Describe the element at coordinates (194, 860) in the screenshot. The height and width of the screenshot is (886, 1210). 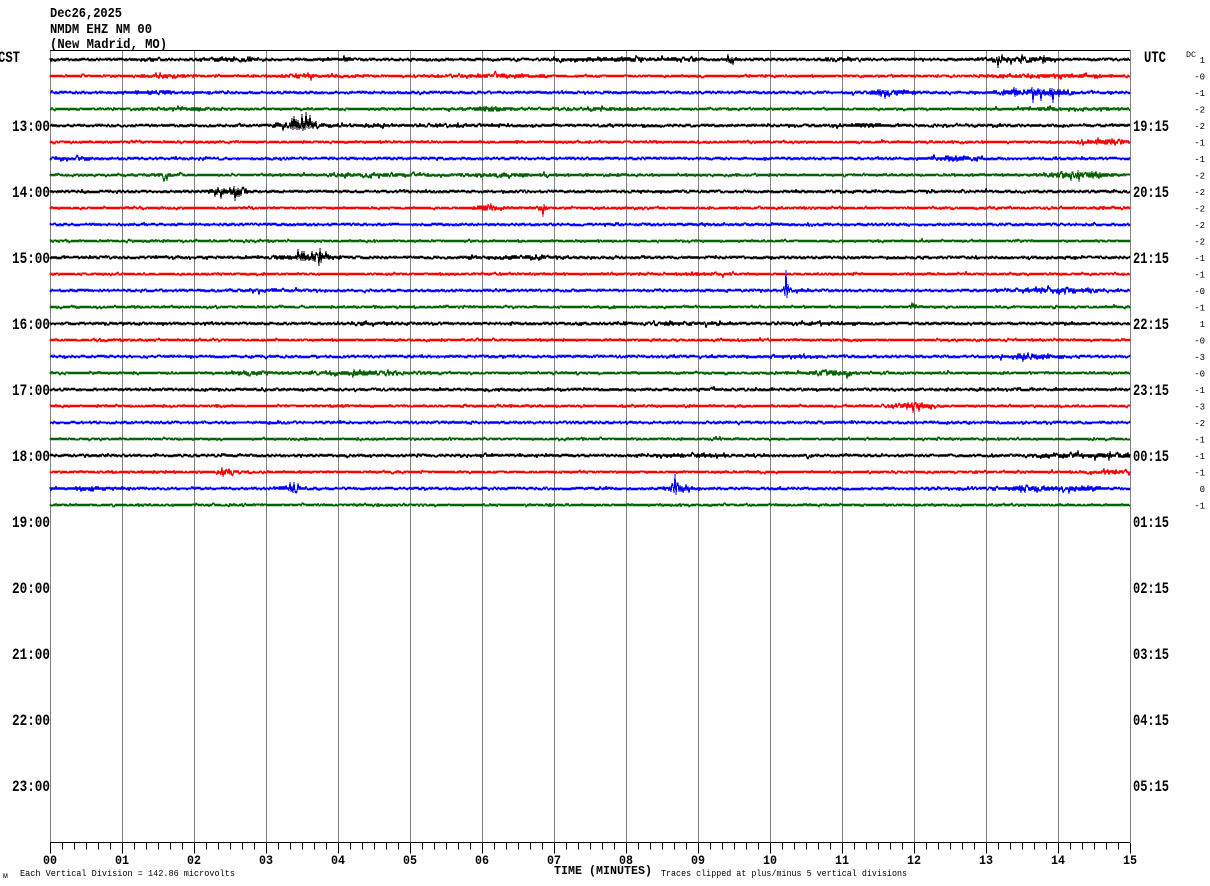
I see `svg-text: 02` at that location.